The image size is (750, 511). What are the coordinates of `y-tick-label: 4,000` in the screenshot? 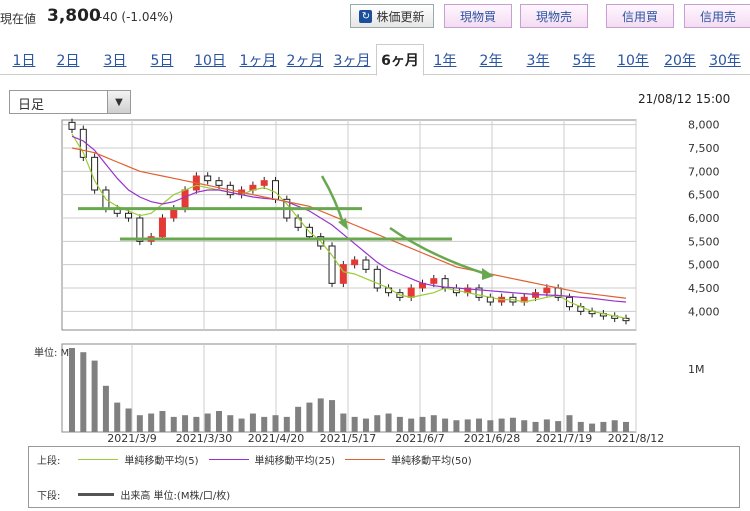 It's located at (704, 311).